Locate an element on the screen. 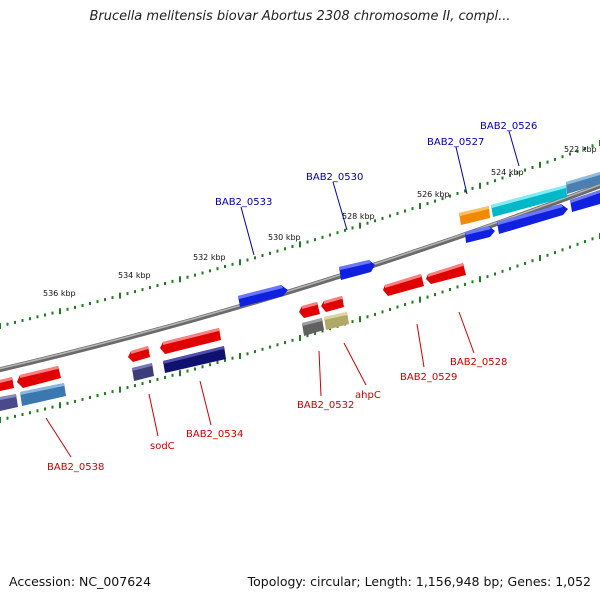 The image size is (600, 600). tick-label-524: 524 kbp is located at coordinates (507, 172).